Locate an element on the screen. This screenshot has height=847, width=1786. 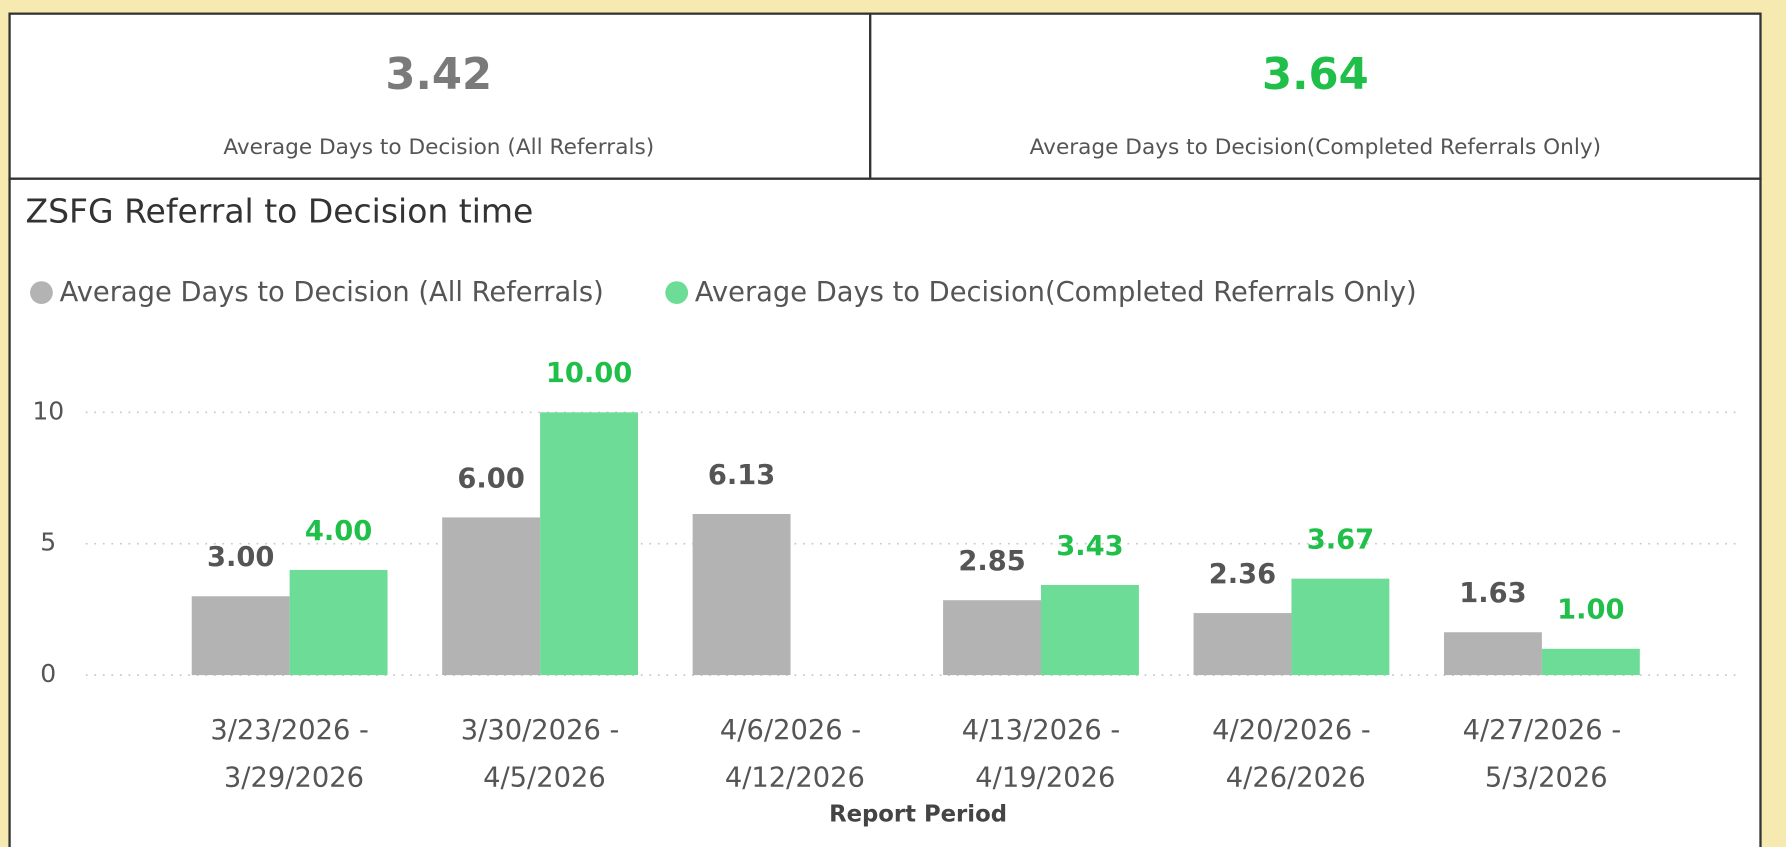
x-tick-label: 3/30/2026 - 4/5/2026 is located at coordinates (540, 753).